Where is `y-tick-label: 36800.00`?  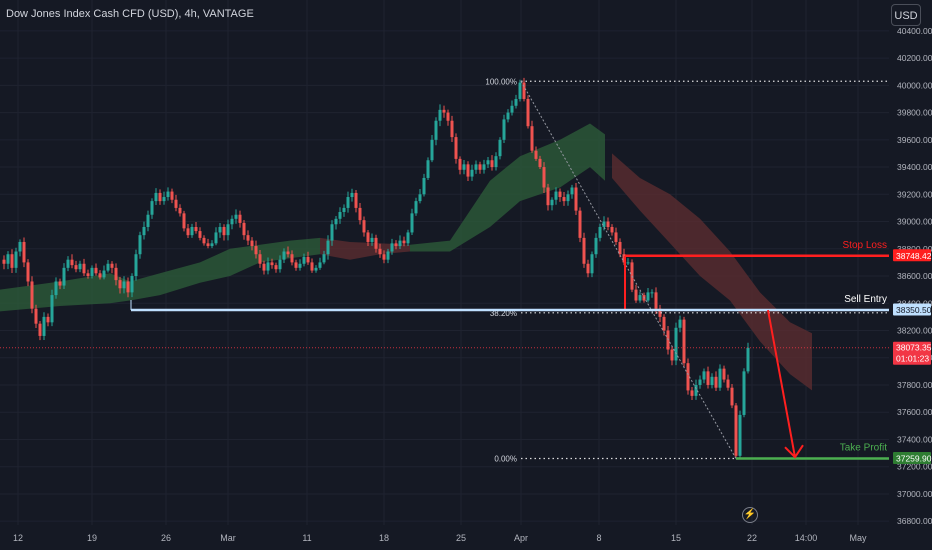
y-tick-label: 36800.00 is located at coordinates (914, 521).